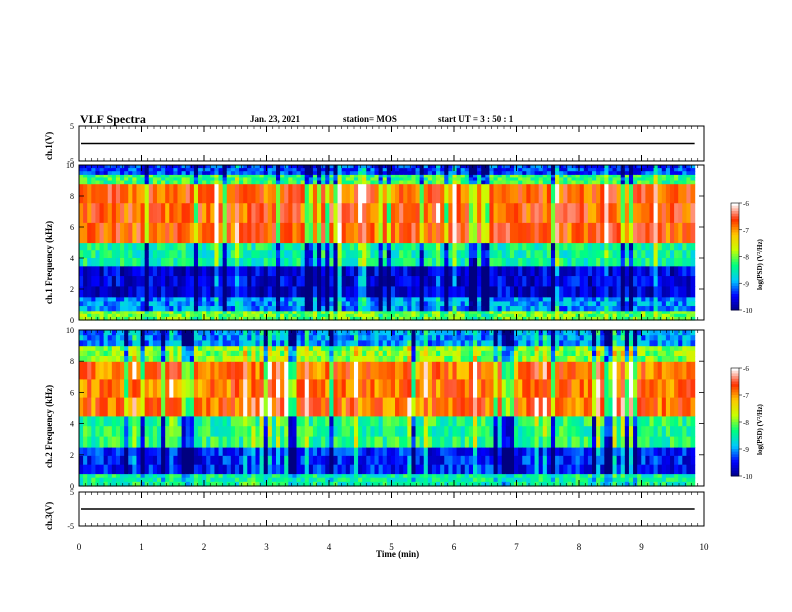  I want to click on colorbar-swatch, so click(735, 242).